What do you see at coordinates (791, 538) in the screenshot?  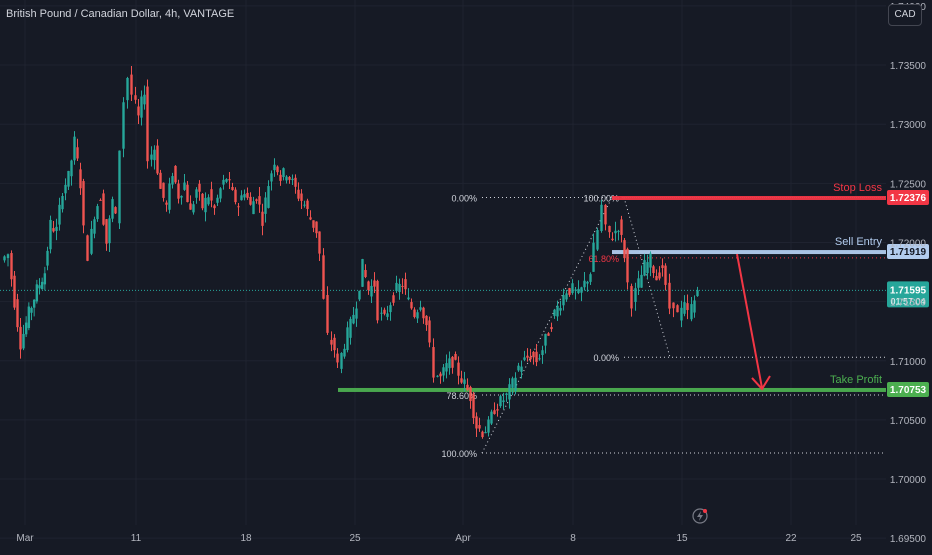 I see `x-tick-label: 22` at bounding box center [791, 538].